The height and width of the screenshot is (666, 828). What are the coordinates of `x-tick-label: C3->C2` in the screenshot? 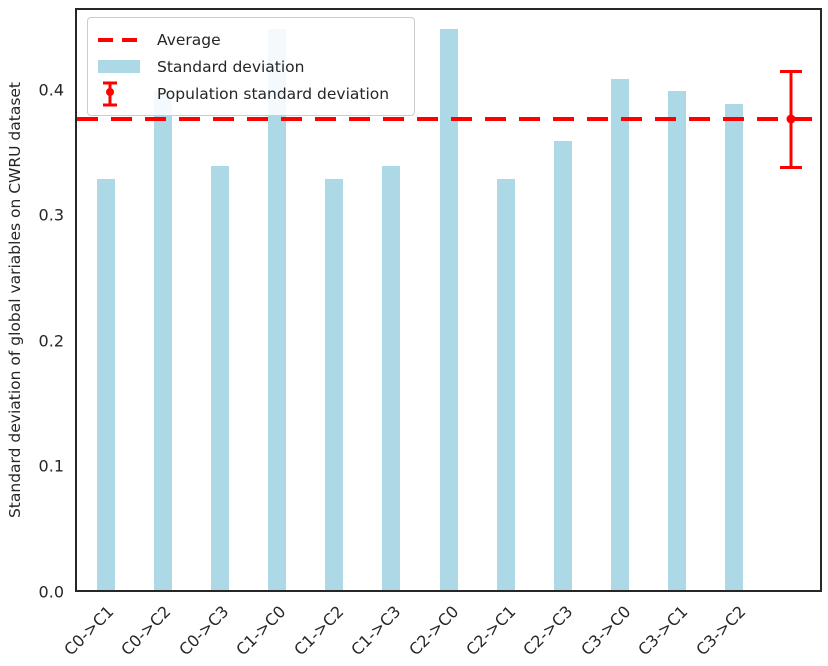 It's located at (721, 631).